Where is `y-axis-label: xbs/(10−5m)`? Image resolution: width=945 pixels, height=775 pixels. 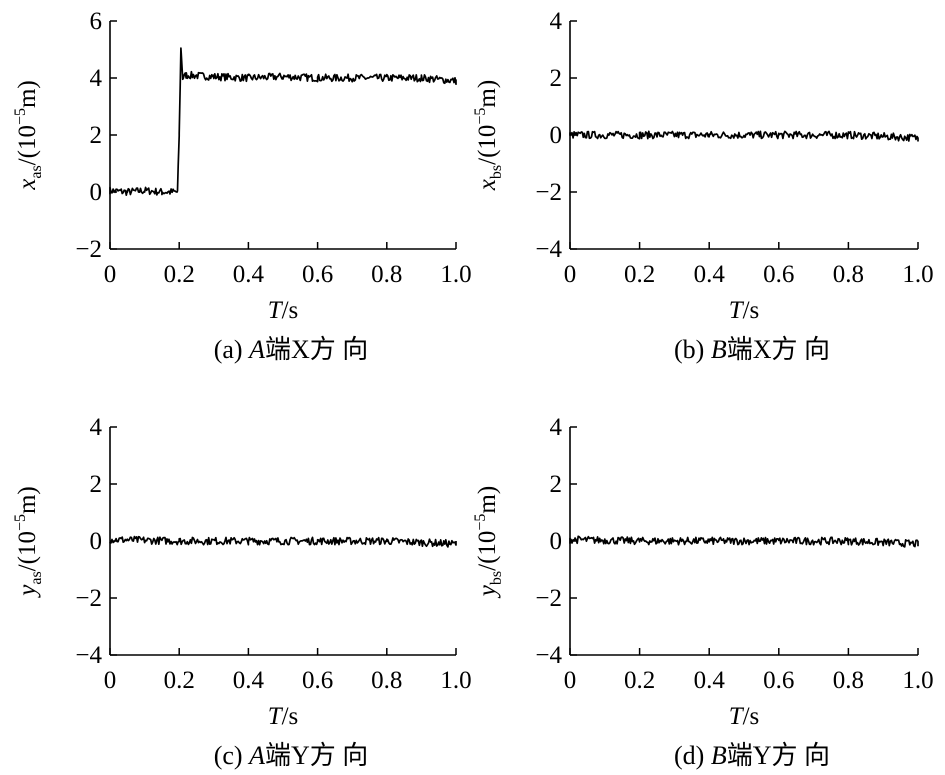 y-axis-label: xbs/(10−5m) is located at coordinates (488, 135).